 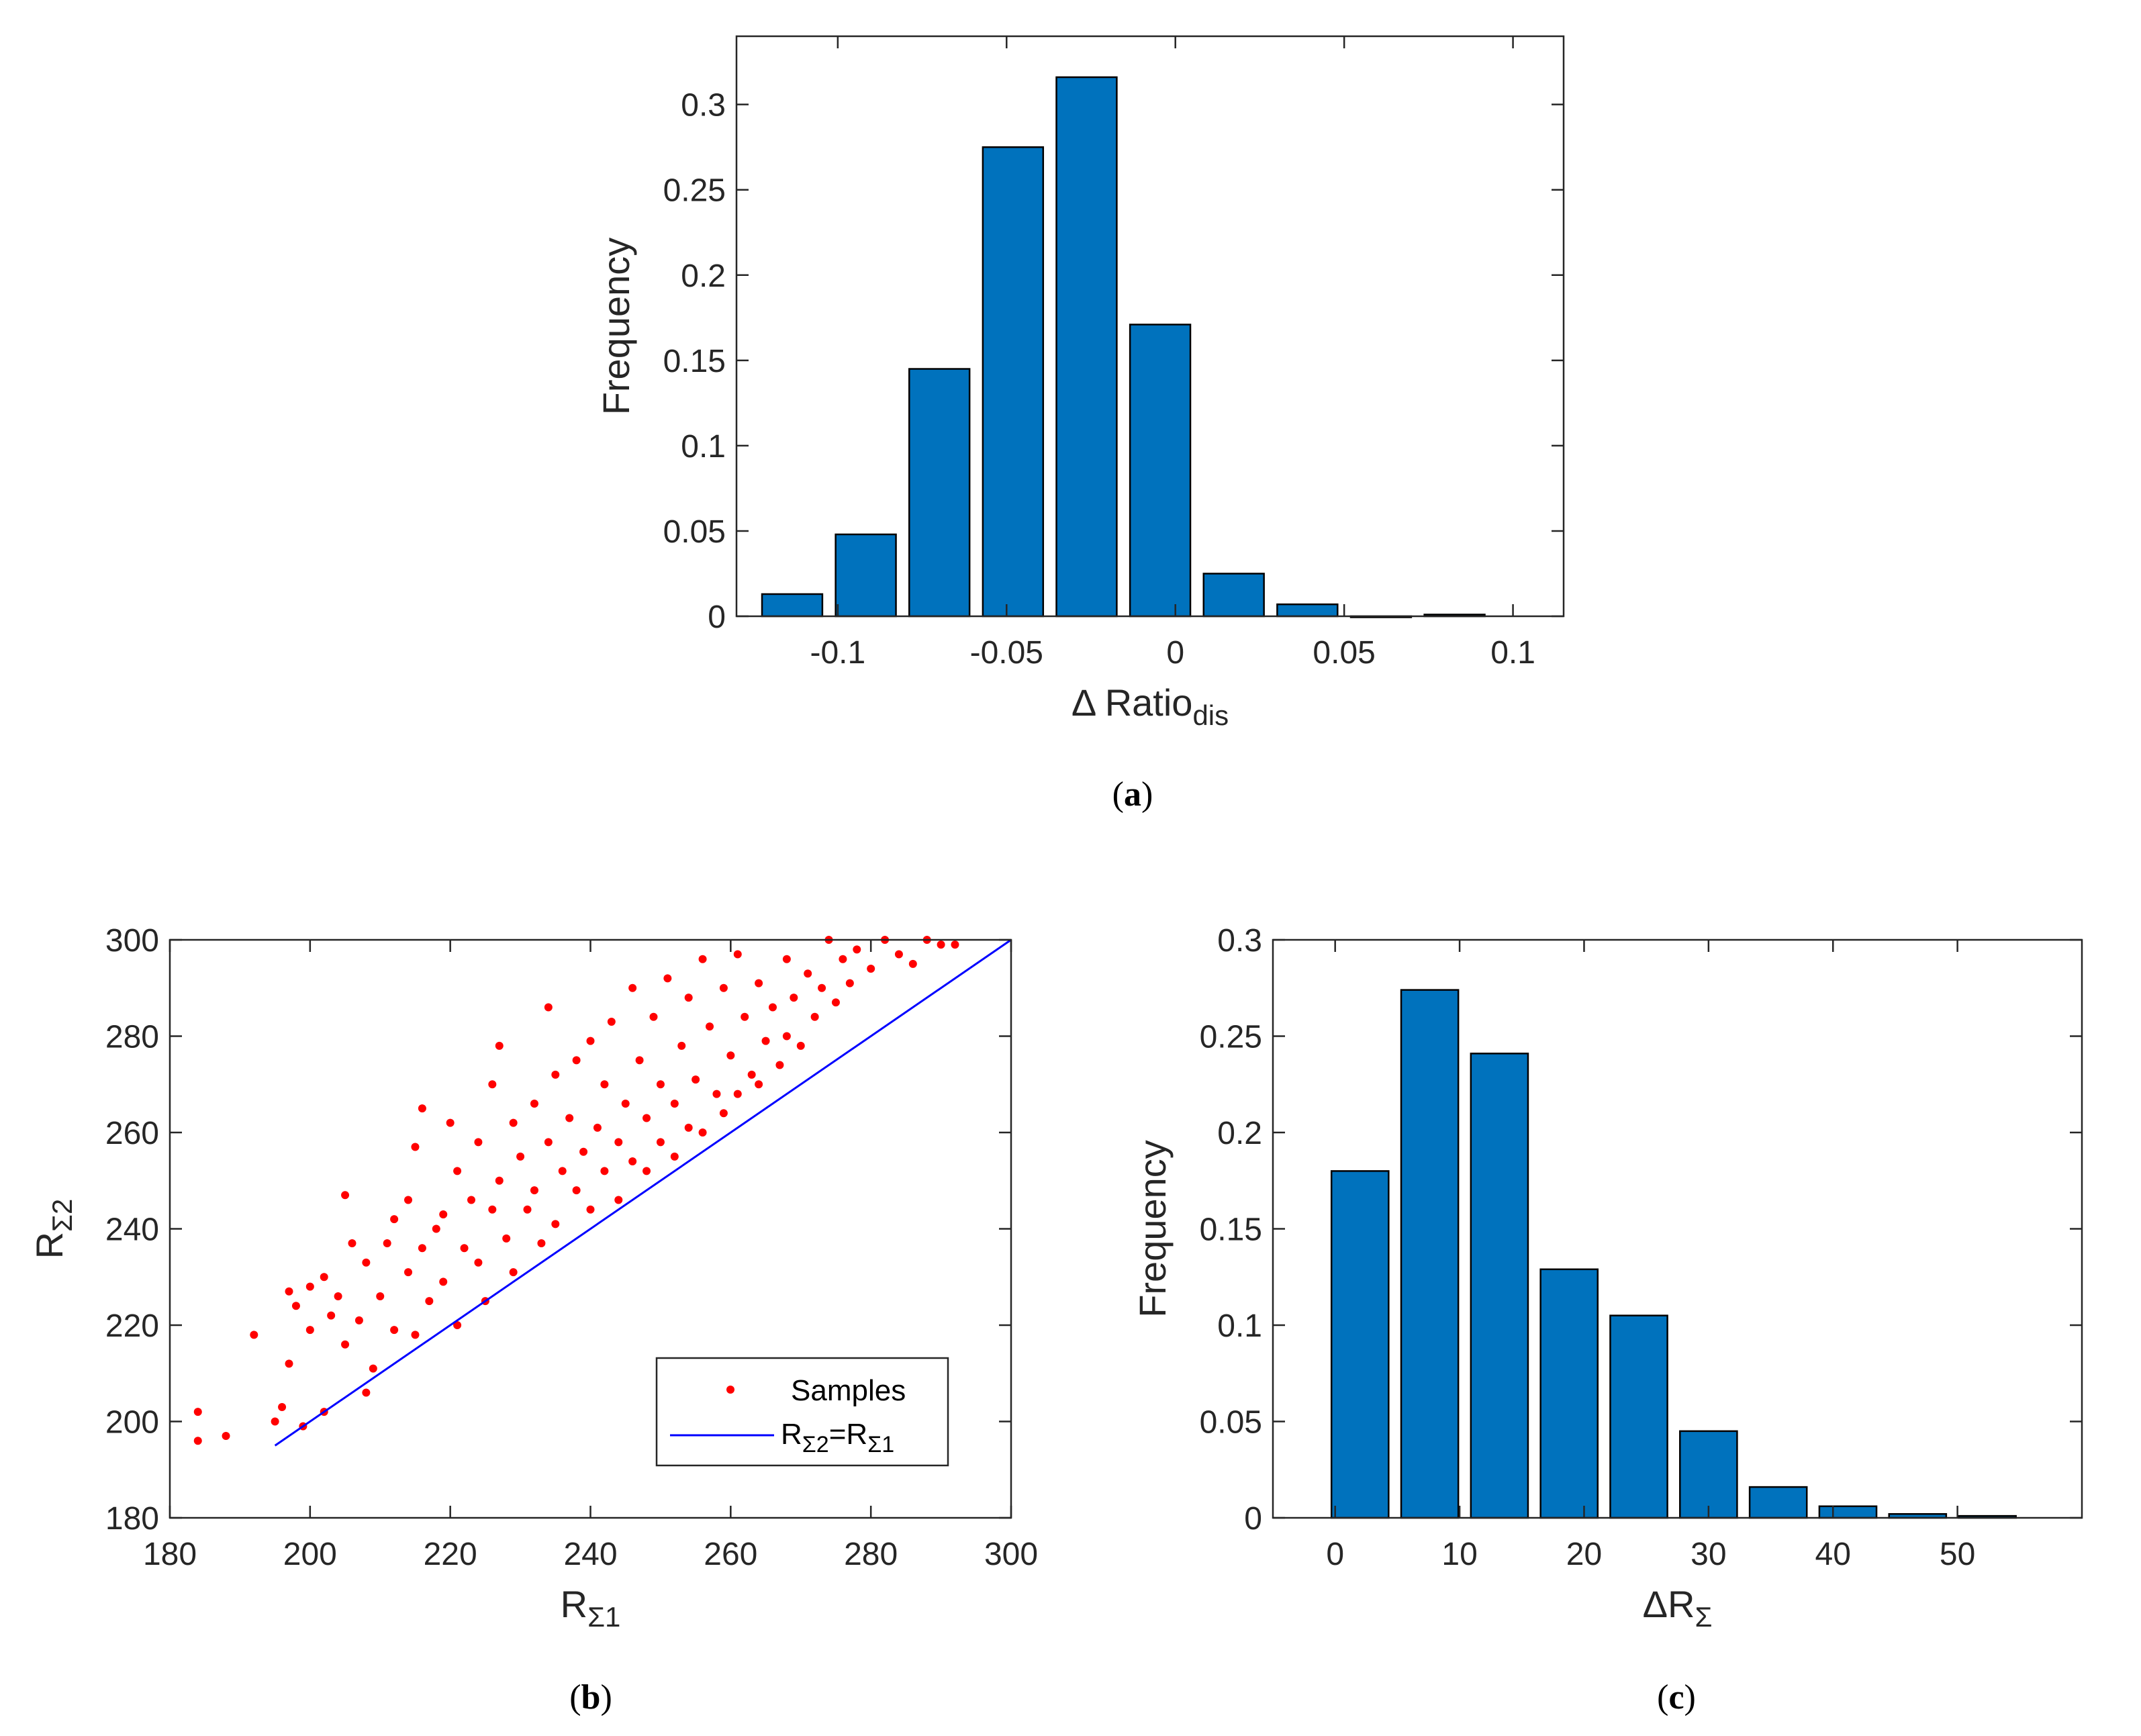 I want to click on x-tick-label: 300, so click(x=1011, y=1554).